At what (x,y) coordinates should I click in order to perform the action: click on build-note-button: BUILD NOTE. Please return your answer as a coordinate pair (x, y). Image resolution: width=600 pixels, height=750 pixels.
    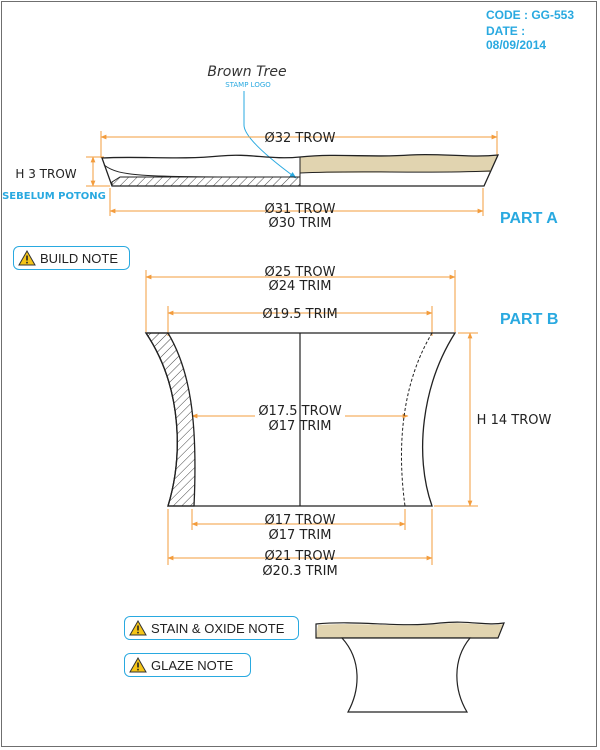
    Looking at the image, I should click on (71, 258).